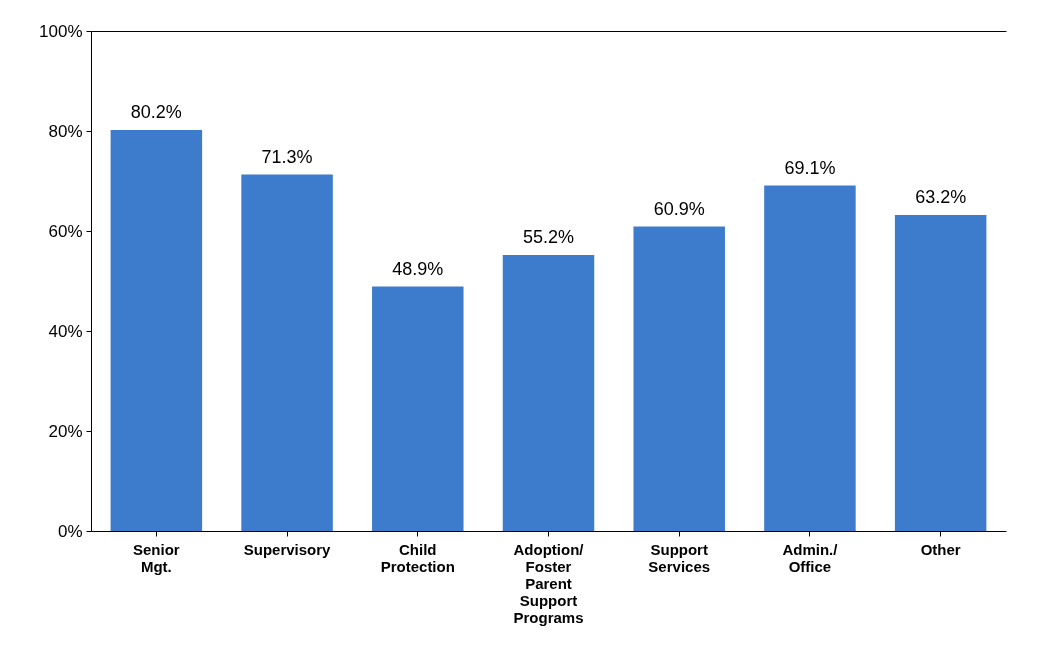 The image size is (1040, 663). I want to click on y-tick-label: 100%, so click(61, 31).